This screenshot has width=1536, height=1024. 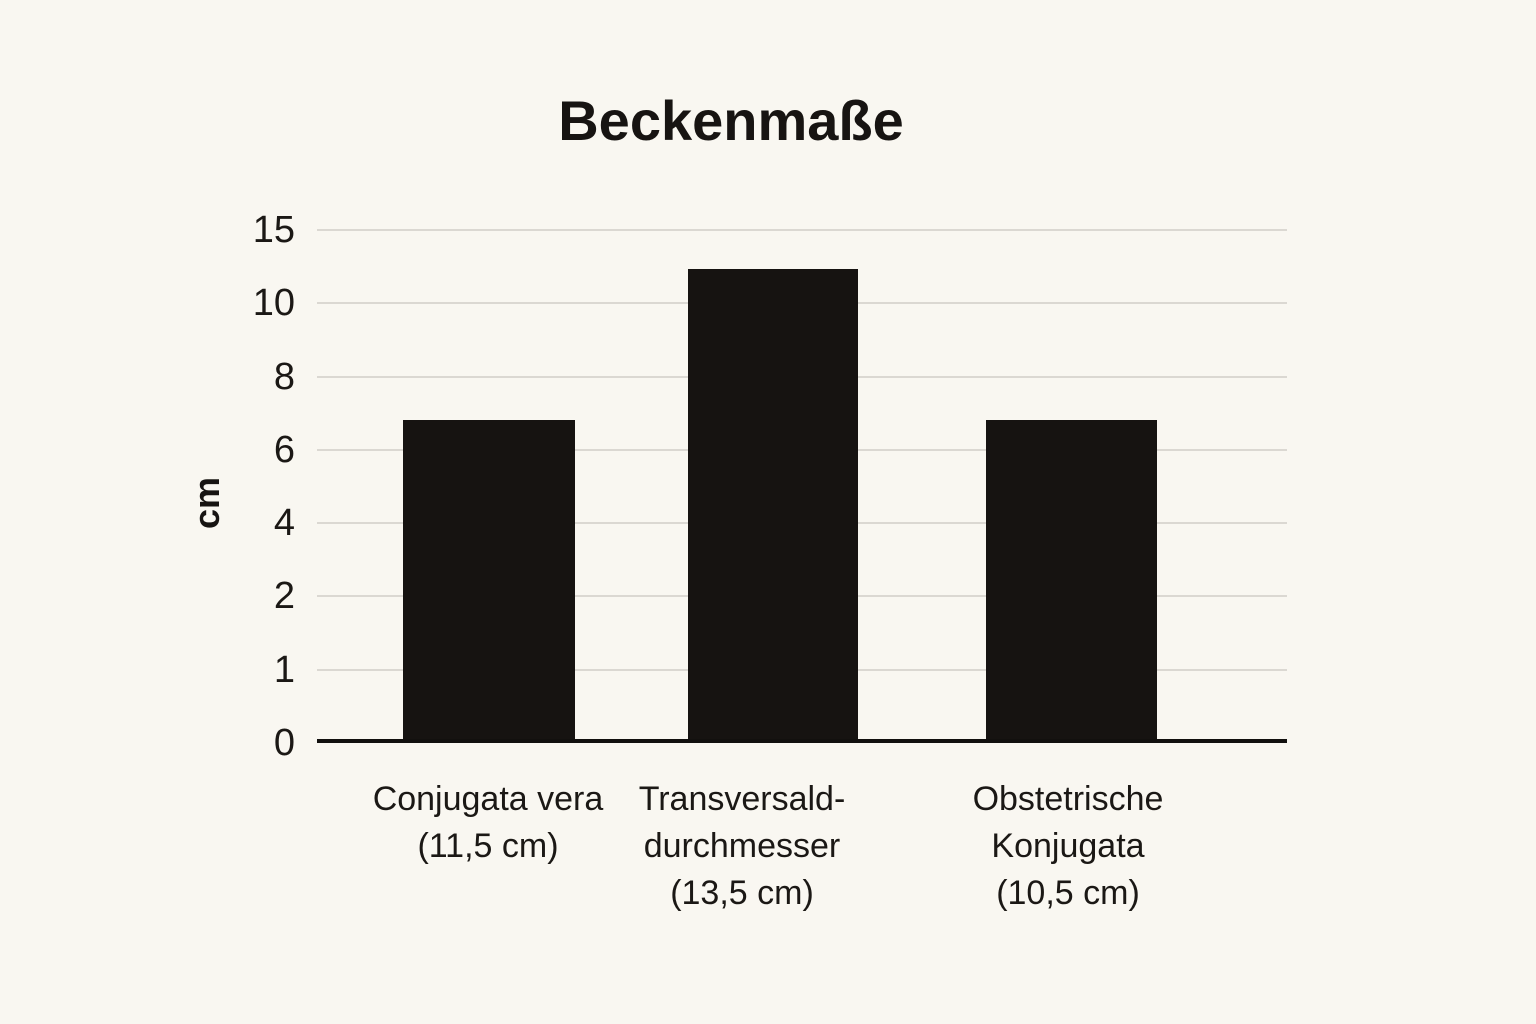 I want to click on ytick-label-1: 1, so click(x=284, y=669).